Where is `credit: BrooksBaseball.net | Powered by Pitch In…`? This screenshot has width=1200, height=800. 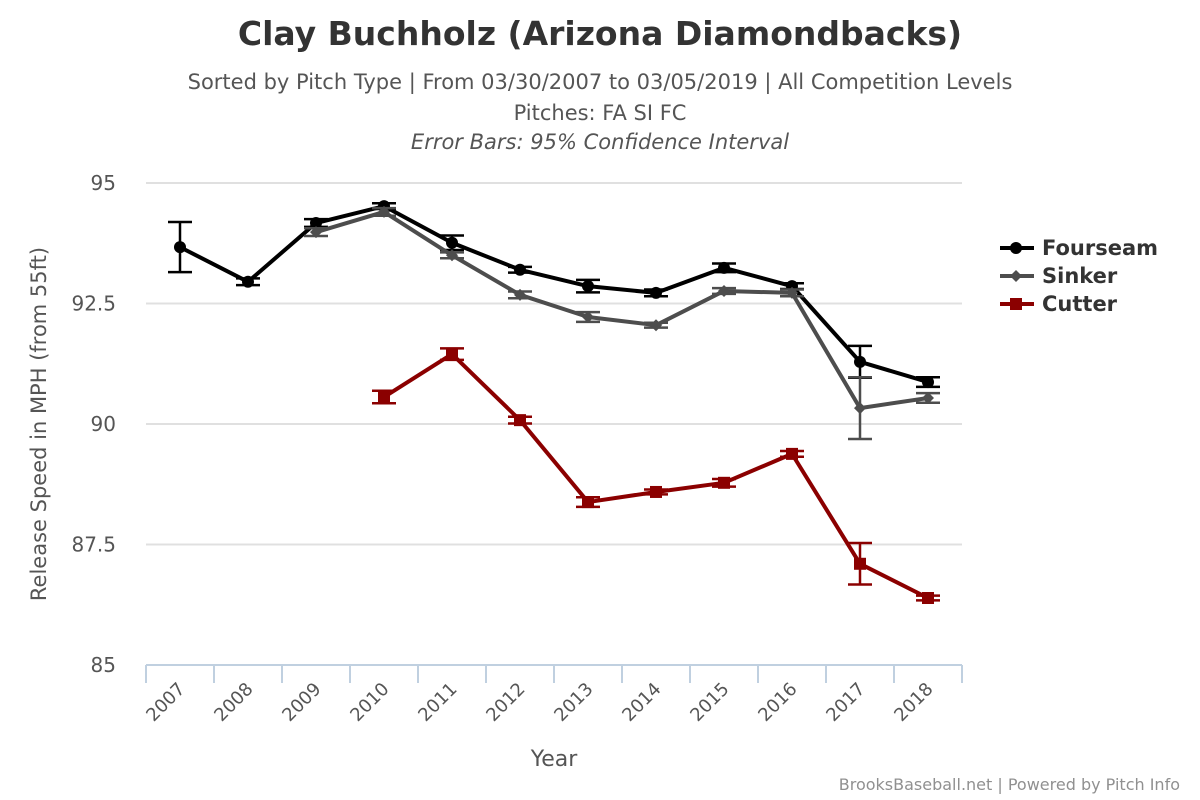
credit: BrooksBaseball.net | Powered by Pitch In… is located at coordinates (1009, 784).